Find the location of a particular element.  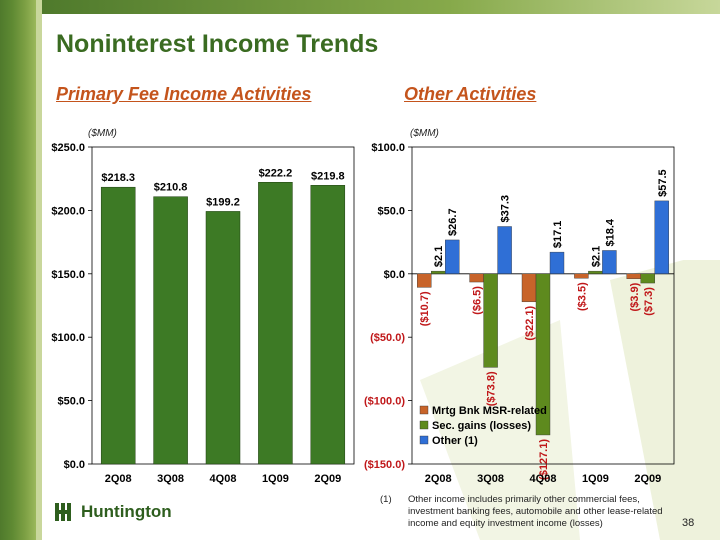

right-data-label: $18.4 is located at coordinates (610, 232).